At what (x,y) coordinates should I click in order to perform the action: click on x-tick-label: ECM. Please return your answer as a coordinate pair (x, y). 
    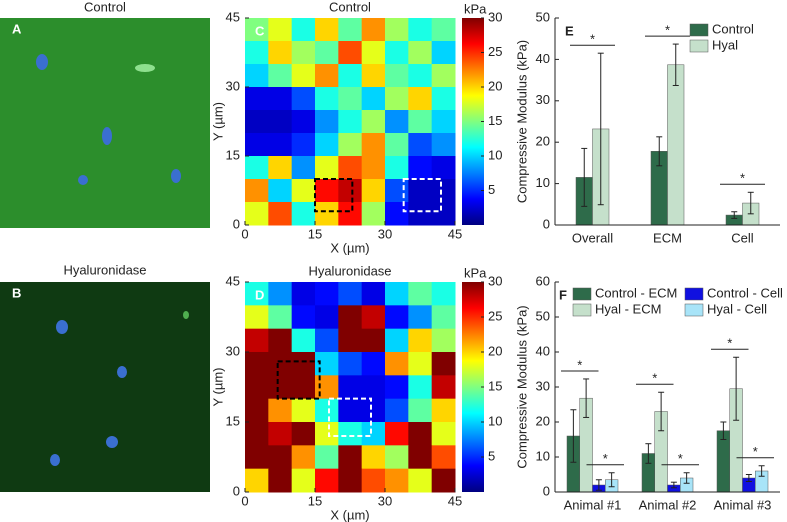
    Looking at the image, I should click on (667, 237).